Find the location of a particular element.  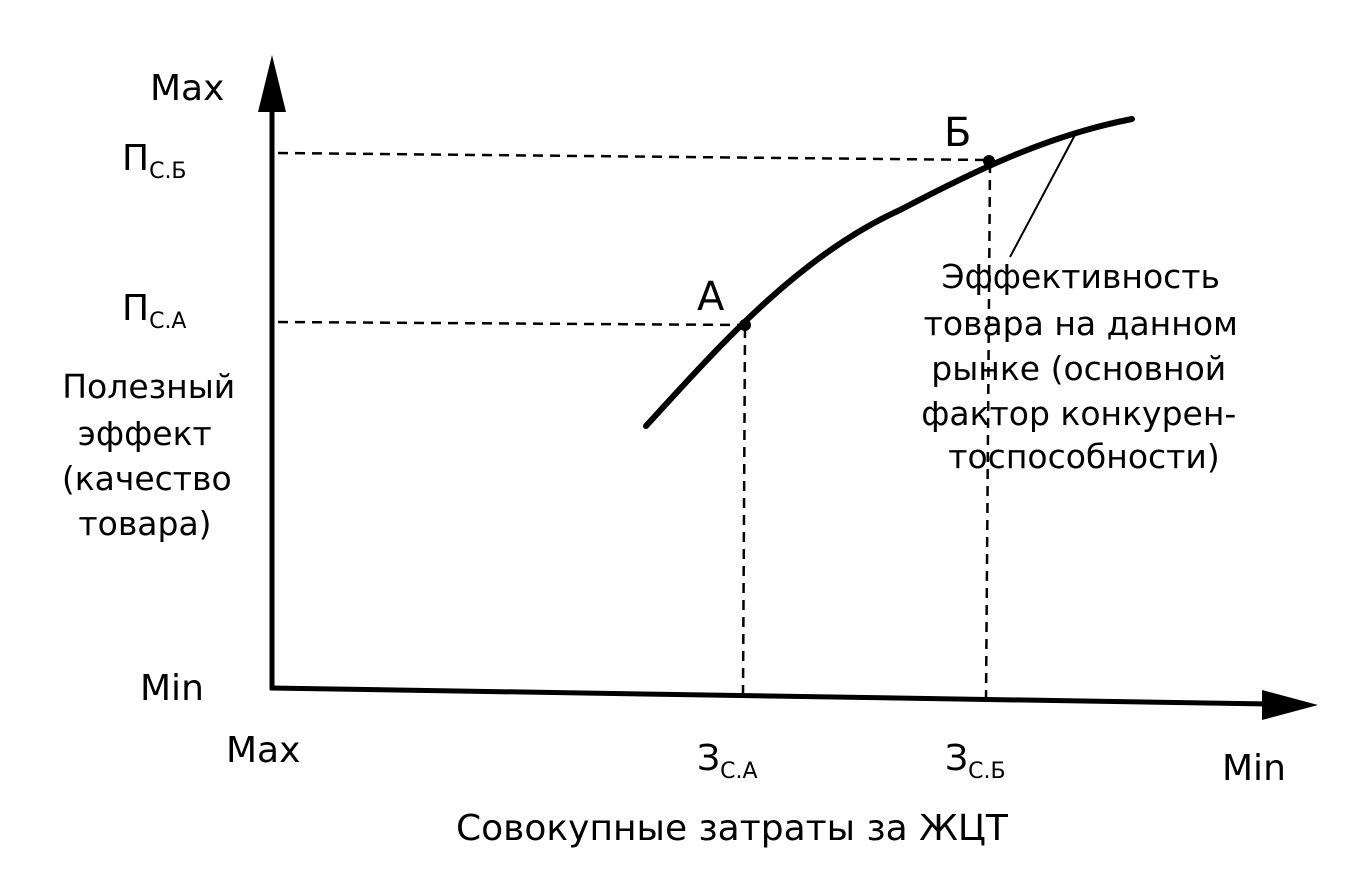

guide-line-pa is located at coordinates (511, 323).